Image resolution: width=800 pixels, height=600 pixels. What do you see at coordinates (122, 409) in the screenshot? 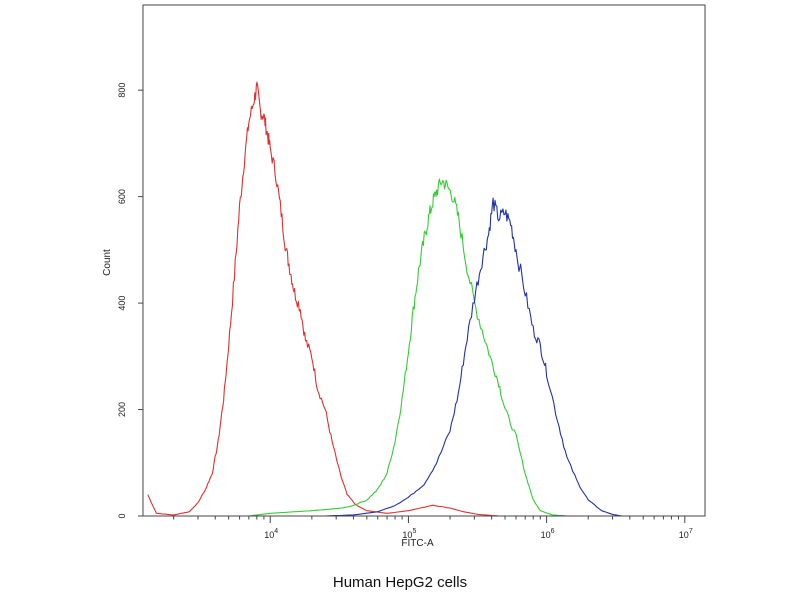
I see `y-tick-label: 200` at bounding box center [122, 409].